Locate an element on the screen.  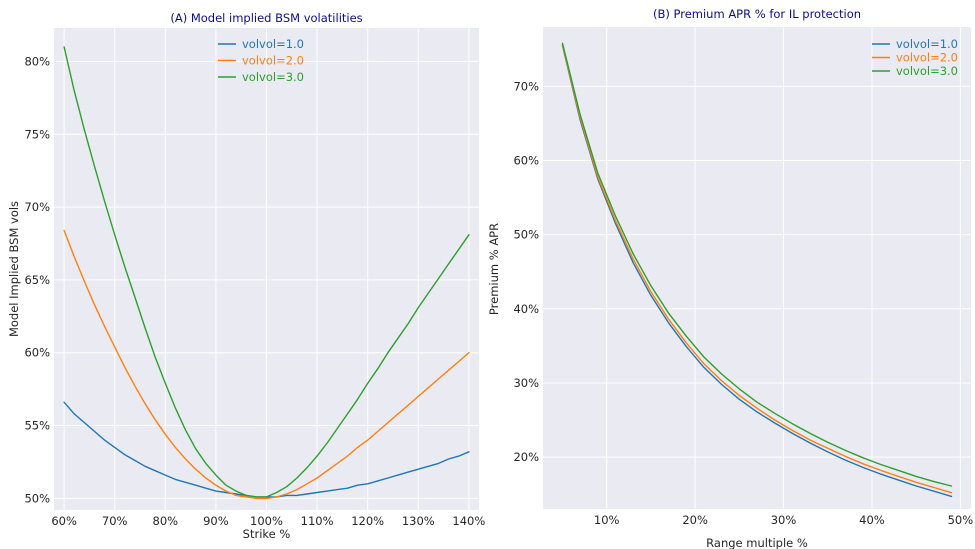
chart-b-legend-label: volvol=3.0 is located at coordinates (927, 71).